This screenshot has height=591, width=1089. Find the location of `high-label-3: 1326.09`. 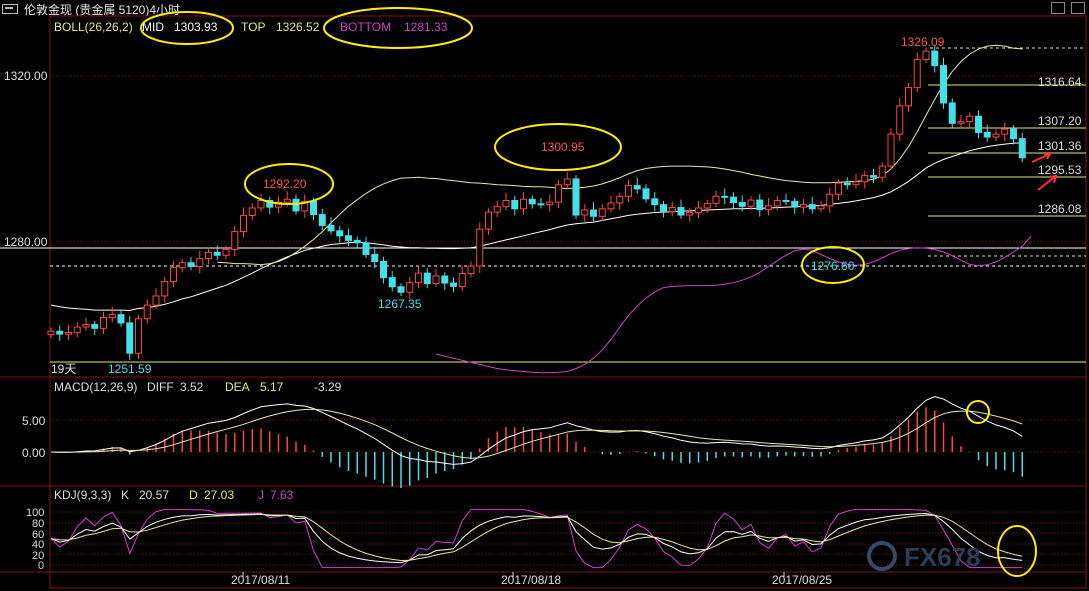

high-label-3: 1326.09 is located at coordinates (923, 42).